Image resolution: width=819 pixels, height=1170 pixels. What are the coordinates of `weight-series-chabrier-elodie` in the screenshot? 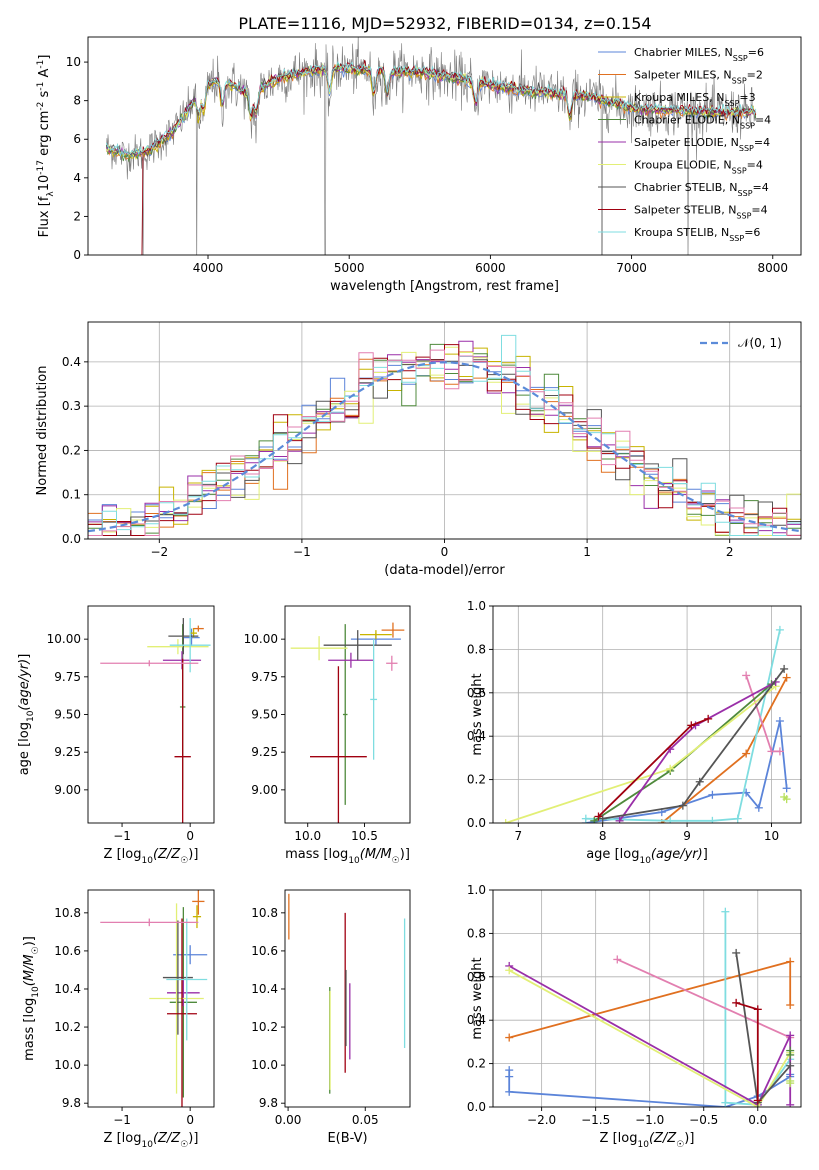 It's located at (790, 1052).